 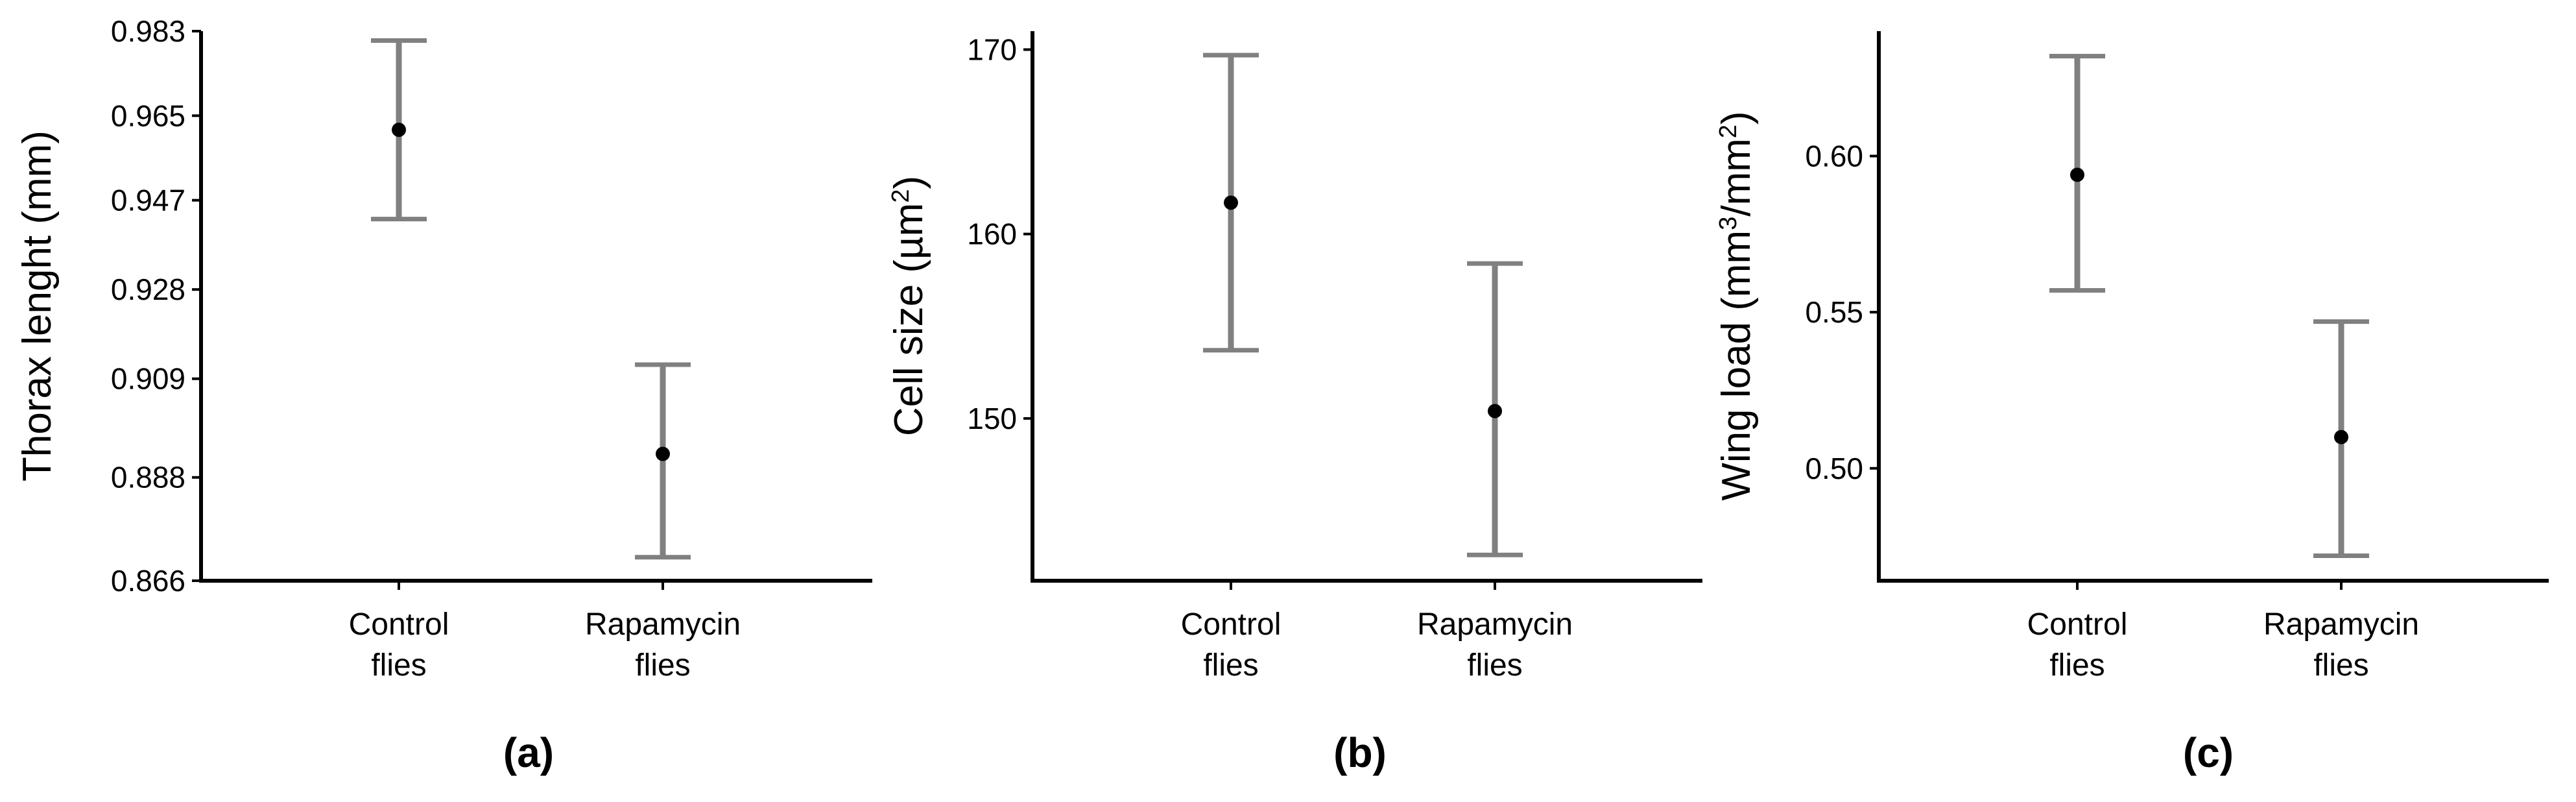 What do you see at coordinates (1834, 468) in the screenshot?
I see `y-tick-label: 0.50` at bounding box center [1834, 468].